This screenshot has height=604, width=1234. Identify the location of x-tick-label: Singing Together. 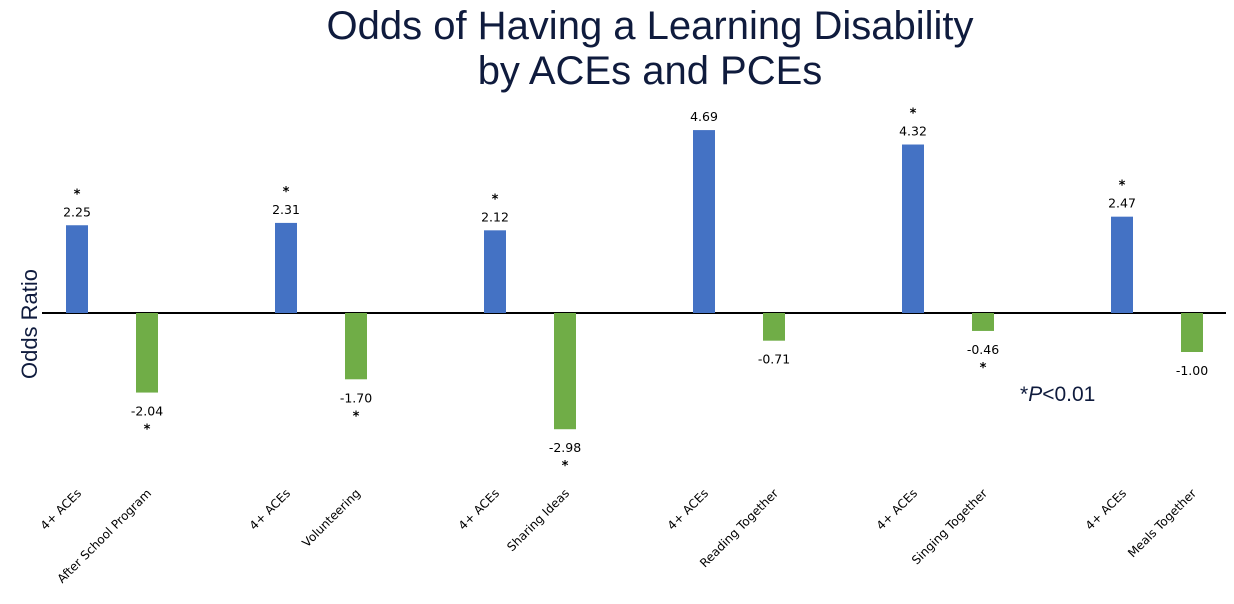
(949, 526).